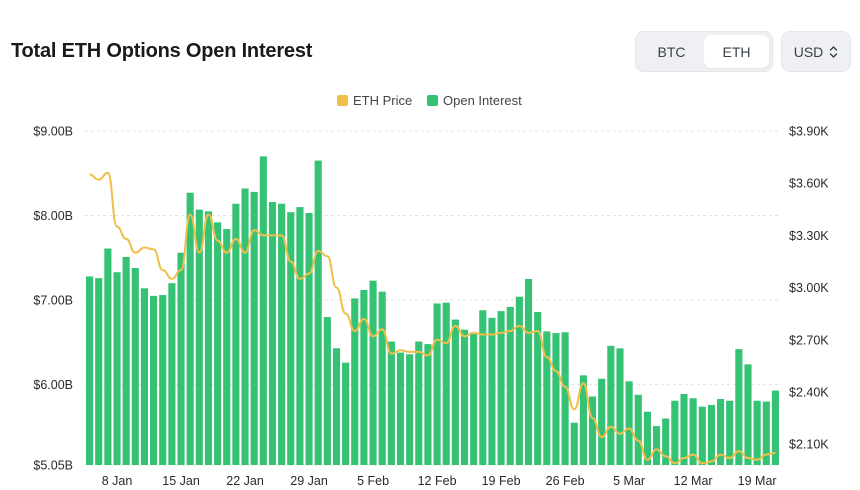 Image resolution: width=860 pixels, height=490 pixels. Describe the element at coordinates (629, 481) in the screenshot. I see `x-tick-label: 5 Mar` at that location.